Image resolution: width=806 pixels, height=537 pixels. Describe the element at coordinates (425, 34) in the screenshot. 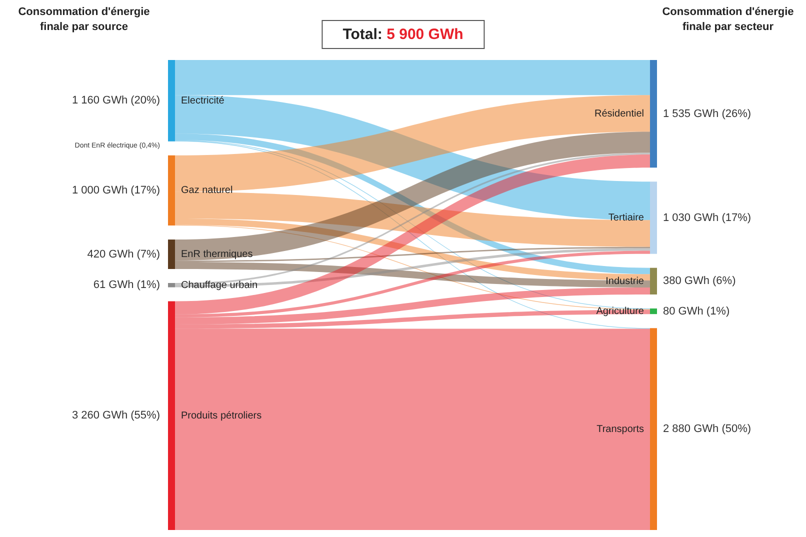

I see `text: 5 900 GWh` at that location.